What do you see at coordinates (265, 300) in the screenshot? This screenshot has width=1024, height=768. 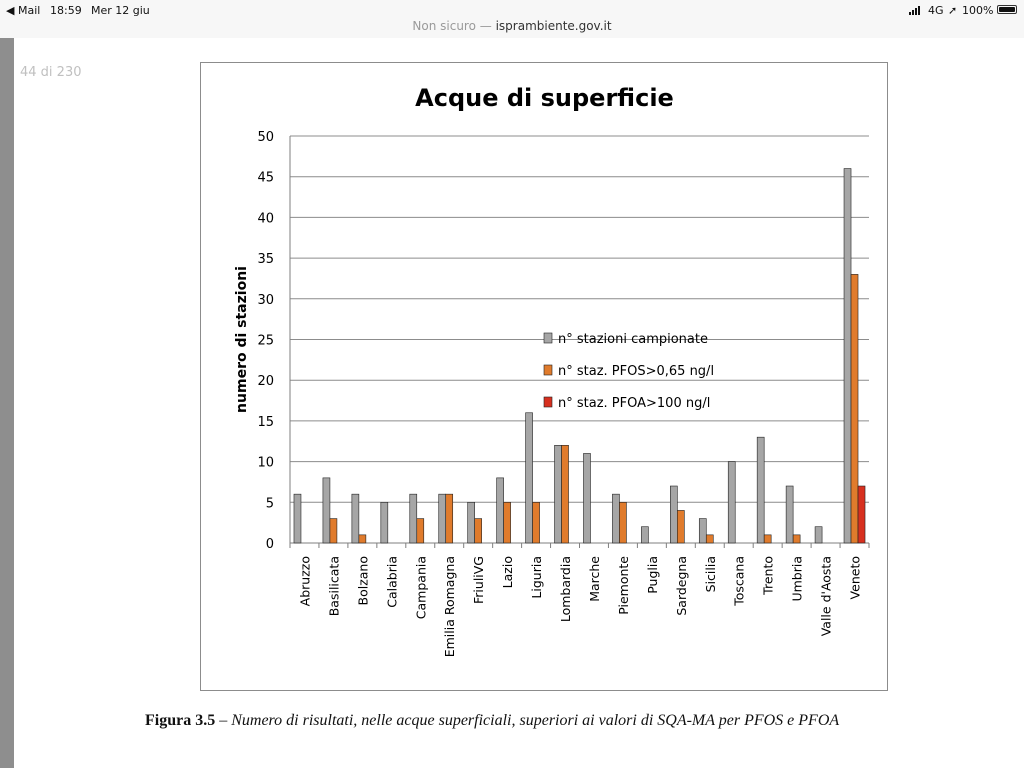 I see `y-tick-label: 30` at bounding box center [265, 300].